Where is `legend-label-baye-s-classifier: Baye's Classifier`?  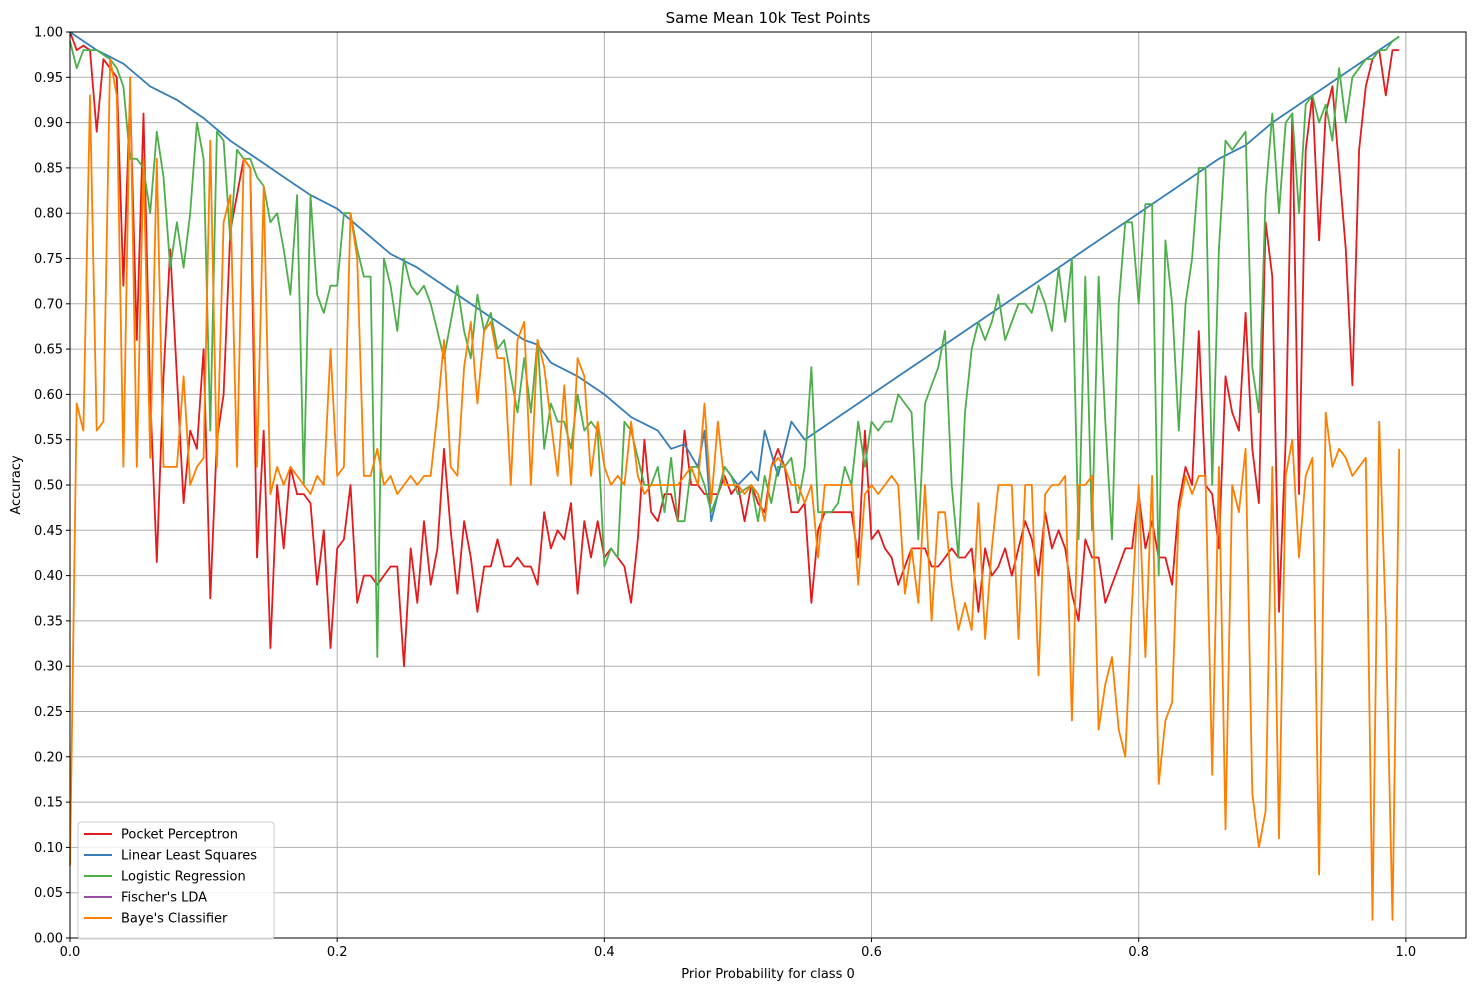 legend-label-baye-s-classifier: Baye's Classifier is located at coordinates (174, 919).